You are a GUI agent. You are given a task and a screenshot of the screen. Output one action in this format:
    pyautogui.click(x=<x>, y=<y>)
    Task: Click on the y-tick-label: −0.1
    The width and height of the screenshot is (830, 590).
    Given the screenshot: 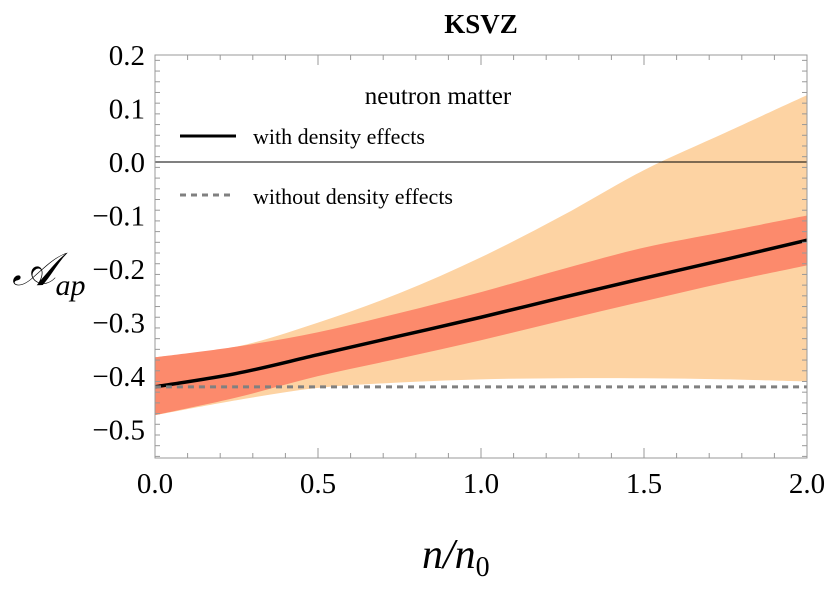 What is the action you would take?
    pyautogui.click(x=118, y=217)
    